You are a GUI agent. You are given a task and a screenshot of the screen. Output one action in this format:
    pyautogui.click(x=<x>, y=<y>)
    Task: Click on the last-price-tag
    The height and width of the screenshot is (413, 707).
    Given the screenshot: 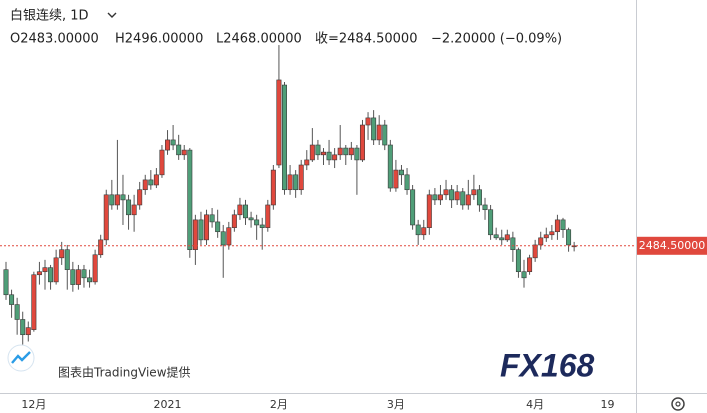 What is the action you would take?
    pyautogui.click(x=672, y=245)
    